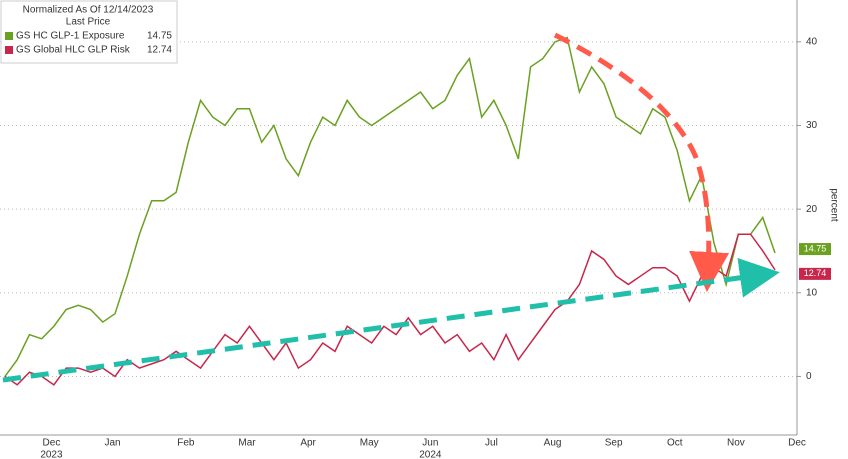 This screenshot has height=459, width=848. Describe the element at coordinates (369, 443) in the screenshot. I see `x-tick-label: May` at that location.